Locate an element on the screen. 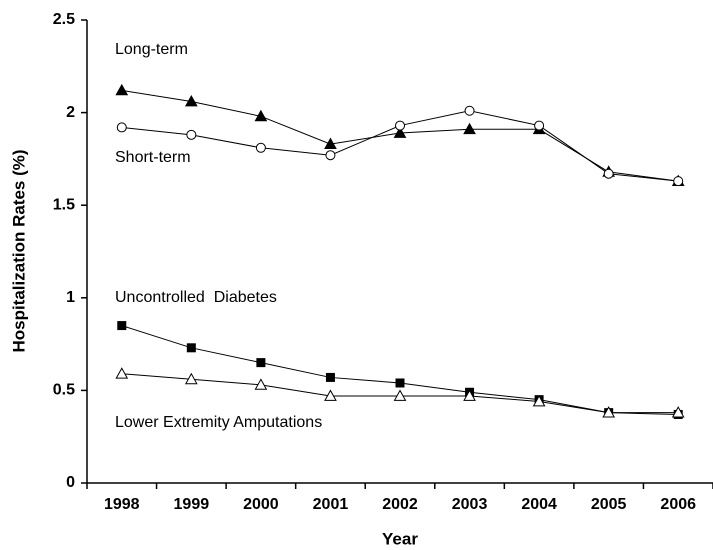 This screenshot has height=550, width=713. y-tick-label: 1 is located at coordinates (70, 297).